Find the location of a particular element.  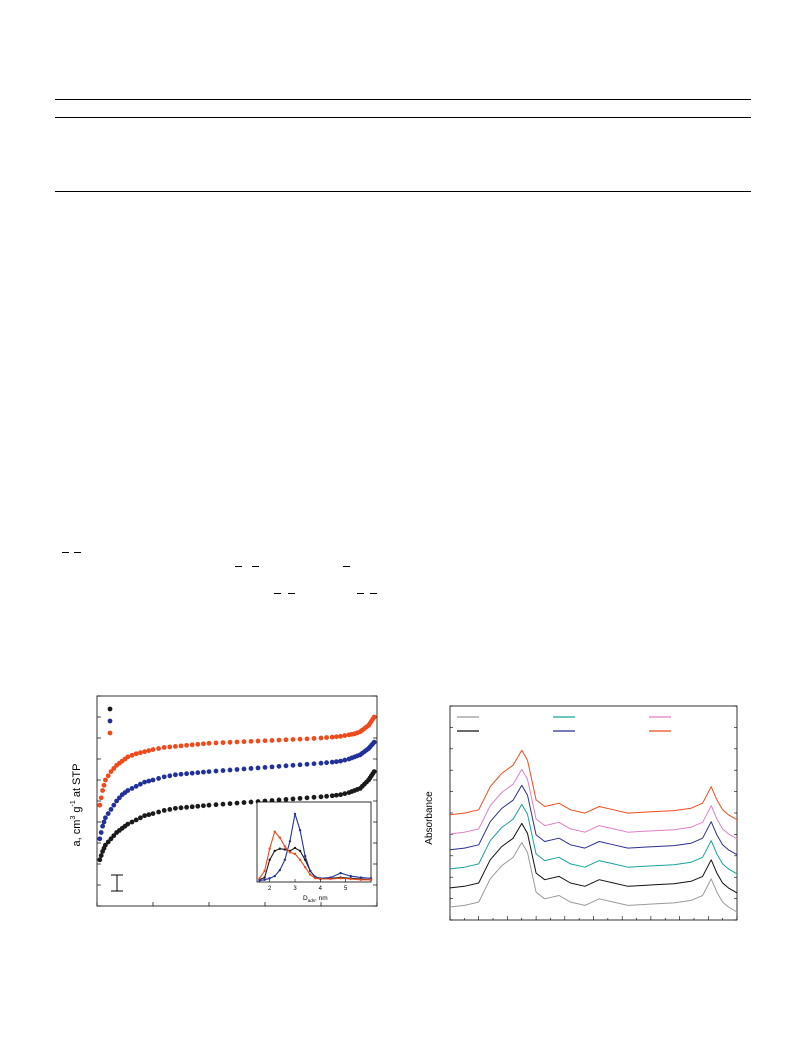

inset-ticks: 2 3 4 5 is located at coordinates (308, 885).